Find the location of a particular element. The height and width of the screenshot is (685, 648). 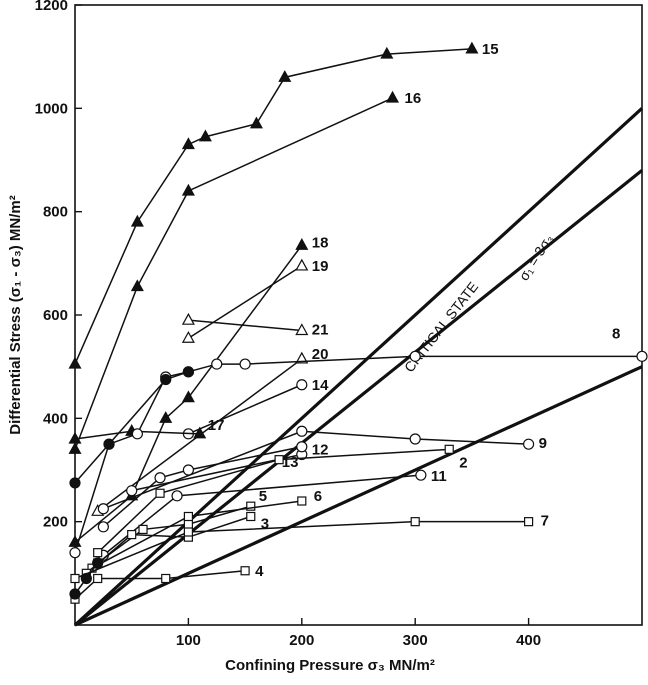

reference-label: σ₁ = 3σ₃ is located at coordinates (535, 257).